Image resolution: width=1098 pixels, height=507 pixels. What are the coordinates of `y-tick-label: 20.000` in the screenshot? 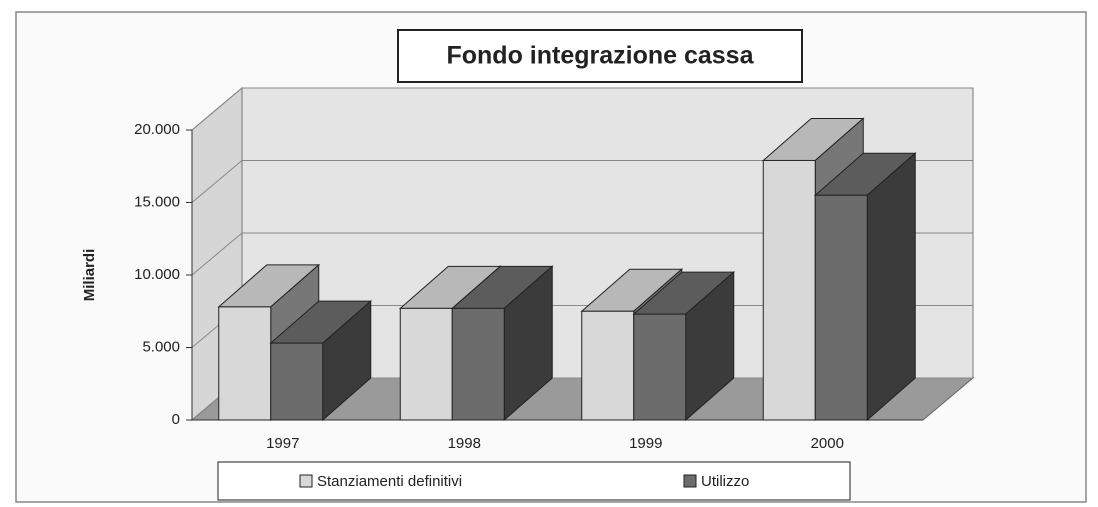 It's located at (157, 129).